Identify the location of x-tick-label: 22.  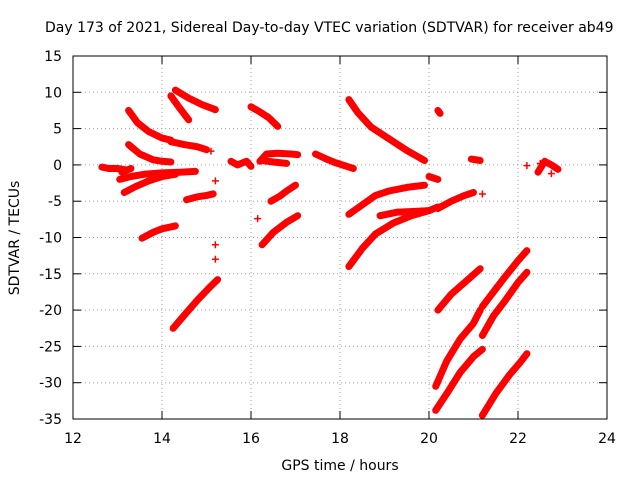
(518, 439).